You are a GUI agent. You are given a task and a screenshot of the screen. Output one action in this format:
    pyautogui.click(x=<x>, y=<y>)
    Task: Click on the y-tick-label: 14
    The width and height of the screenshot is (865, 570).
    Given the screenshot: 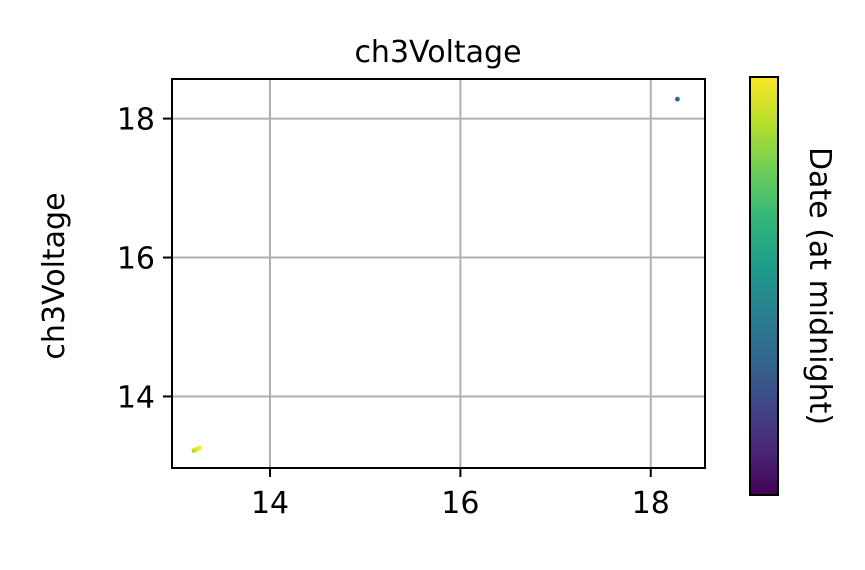 What is the action you would take?
    pyautogui.click(x=136, y=397)
    